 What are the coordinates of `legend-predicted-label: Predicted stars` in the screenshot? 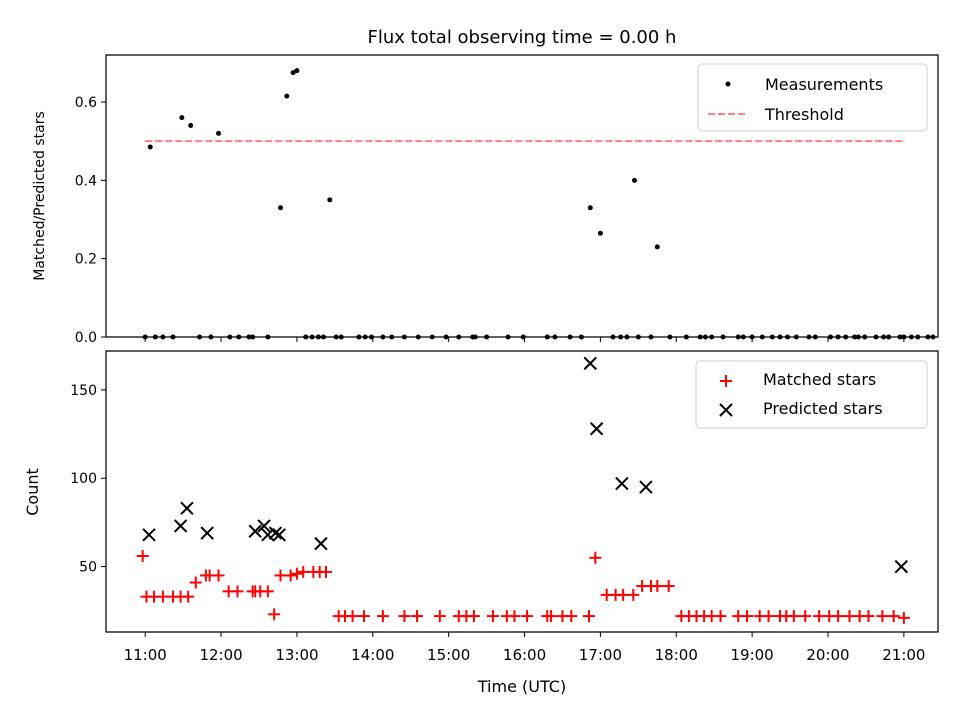 It's located at (823, 408).